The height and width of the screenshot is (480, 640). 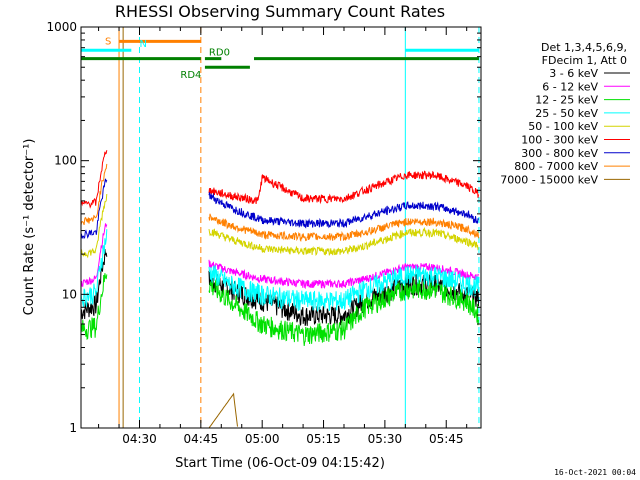 What do you see at coordinates (280, 463) in the screenshot?
I see `x-axis-label: Start Time (06-Oct-09 04:15:42)` at bounding box center [280, 463].